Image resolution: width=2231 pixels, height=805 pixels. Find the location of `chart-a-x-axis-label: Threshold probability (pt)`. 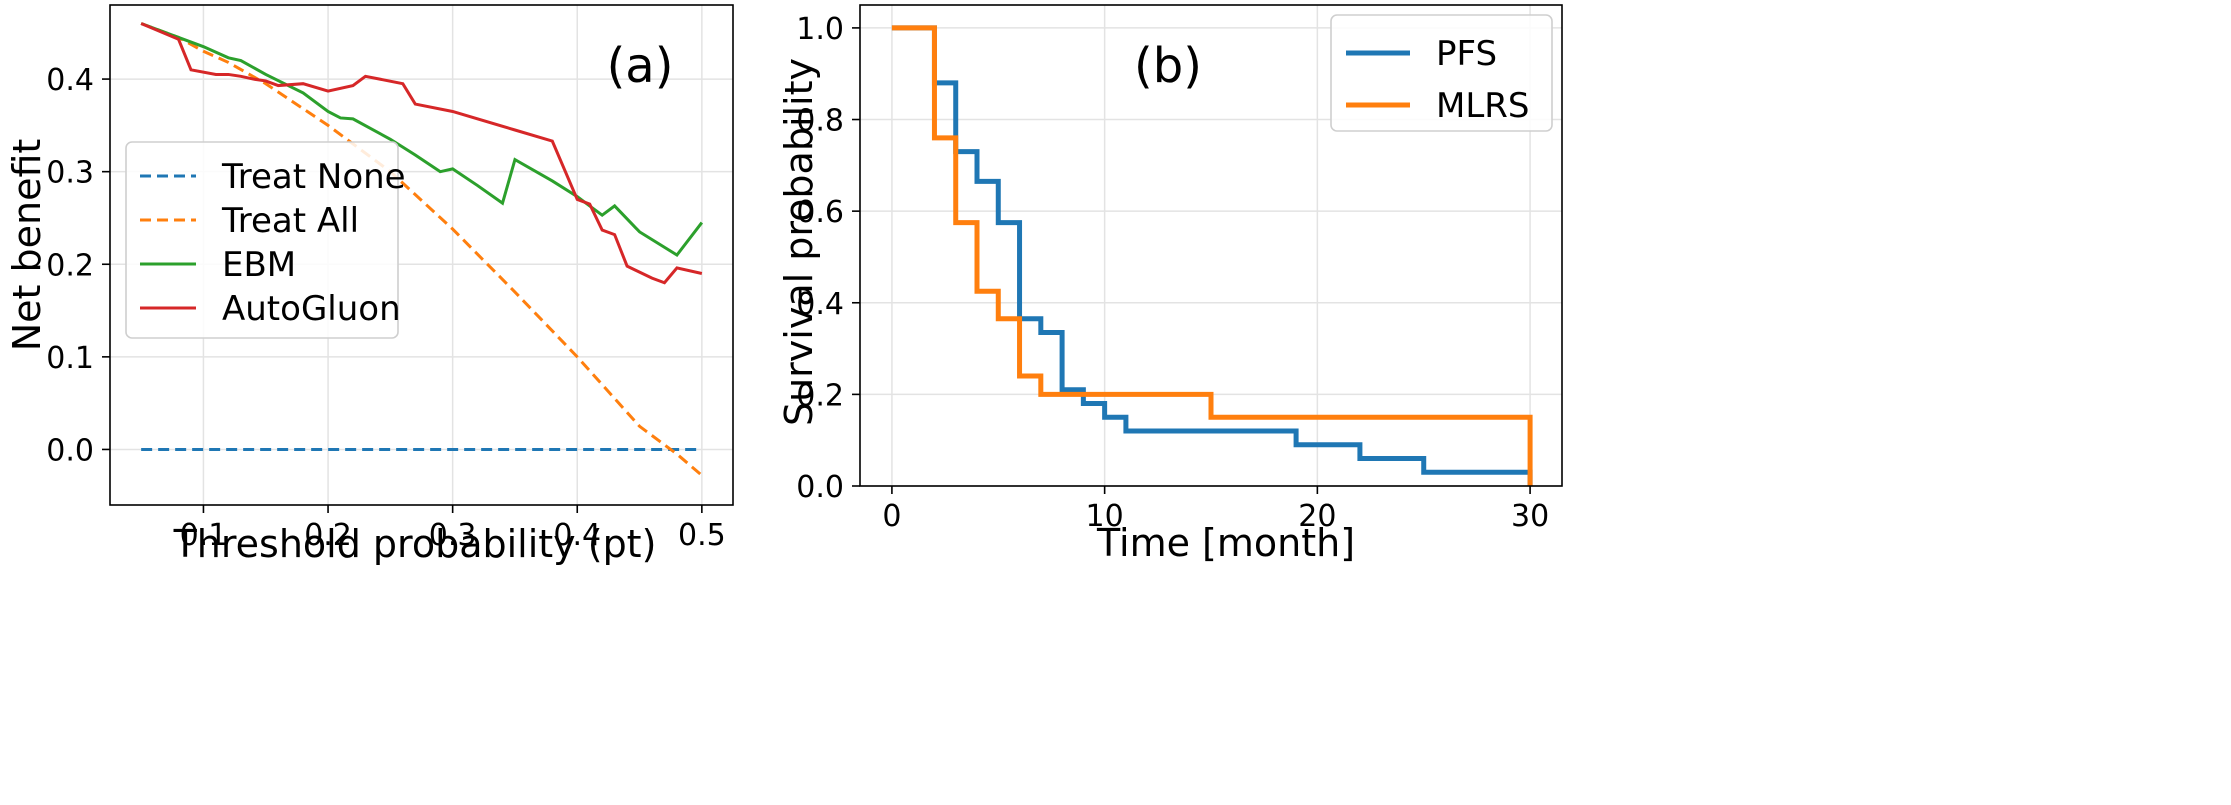

chart-a-x-axis-label: Threshold probability (pt) is located at coordinates (415, 544).